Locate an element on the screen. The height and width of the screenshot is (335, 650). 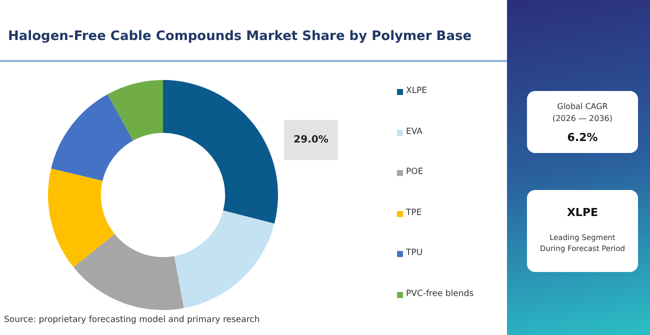
legend-label: PVC-free blends is located at coordinates (440, 293).